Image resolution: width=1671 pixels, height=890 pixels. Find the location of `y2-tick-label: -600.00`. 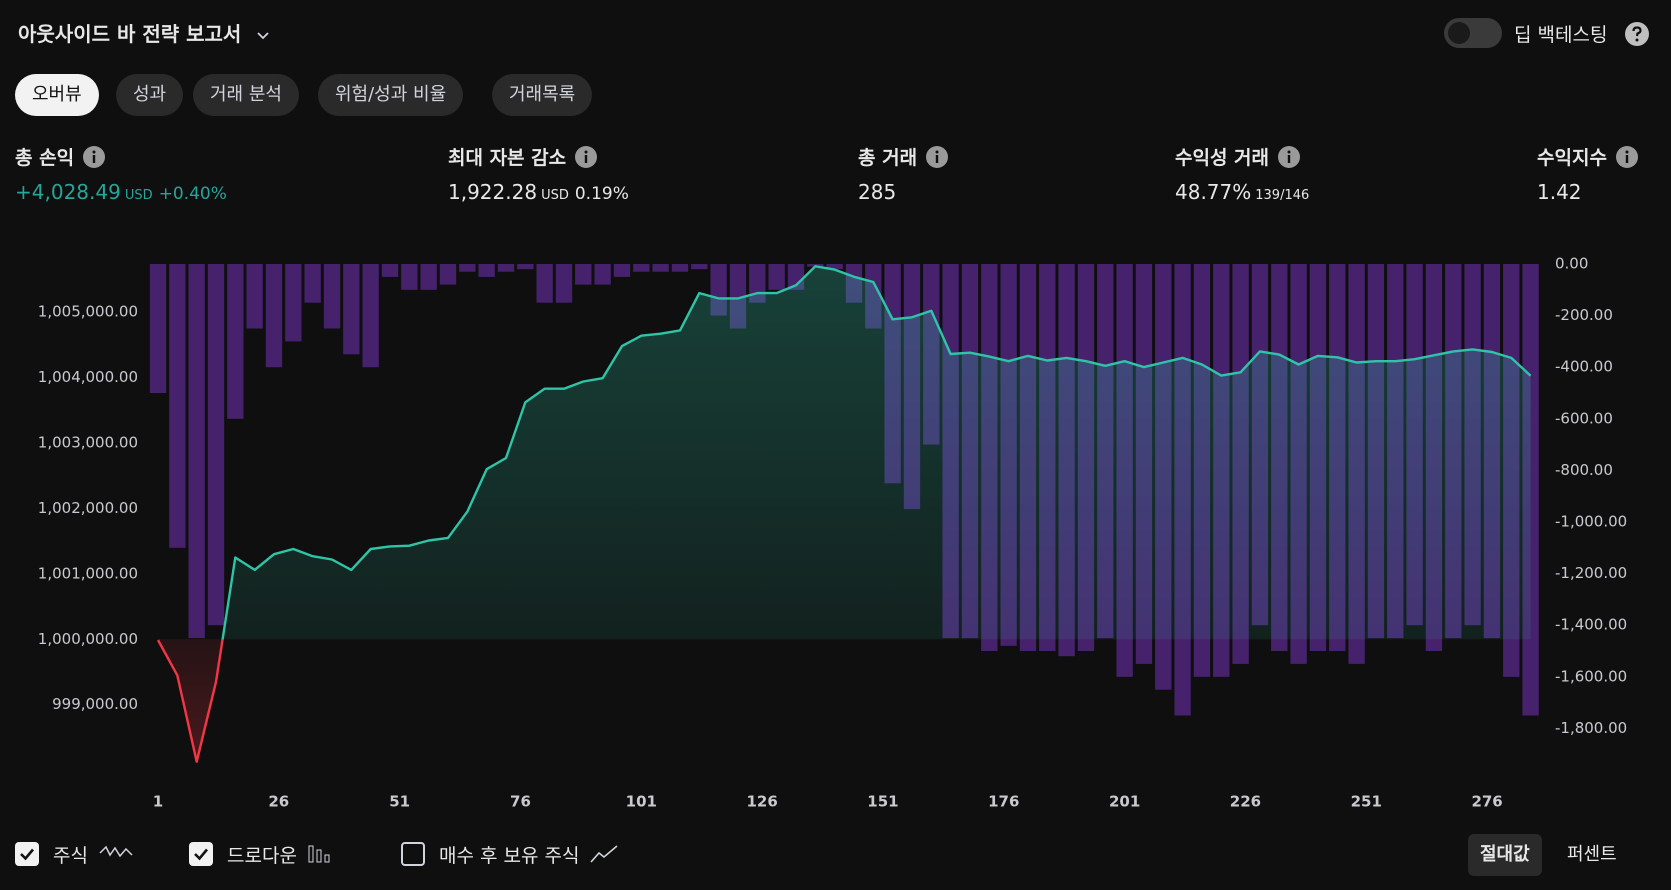

y2-tick-label: -600.00 is located at coordinates (1584, 418).